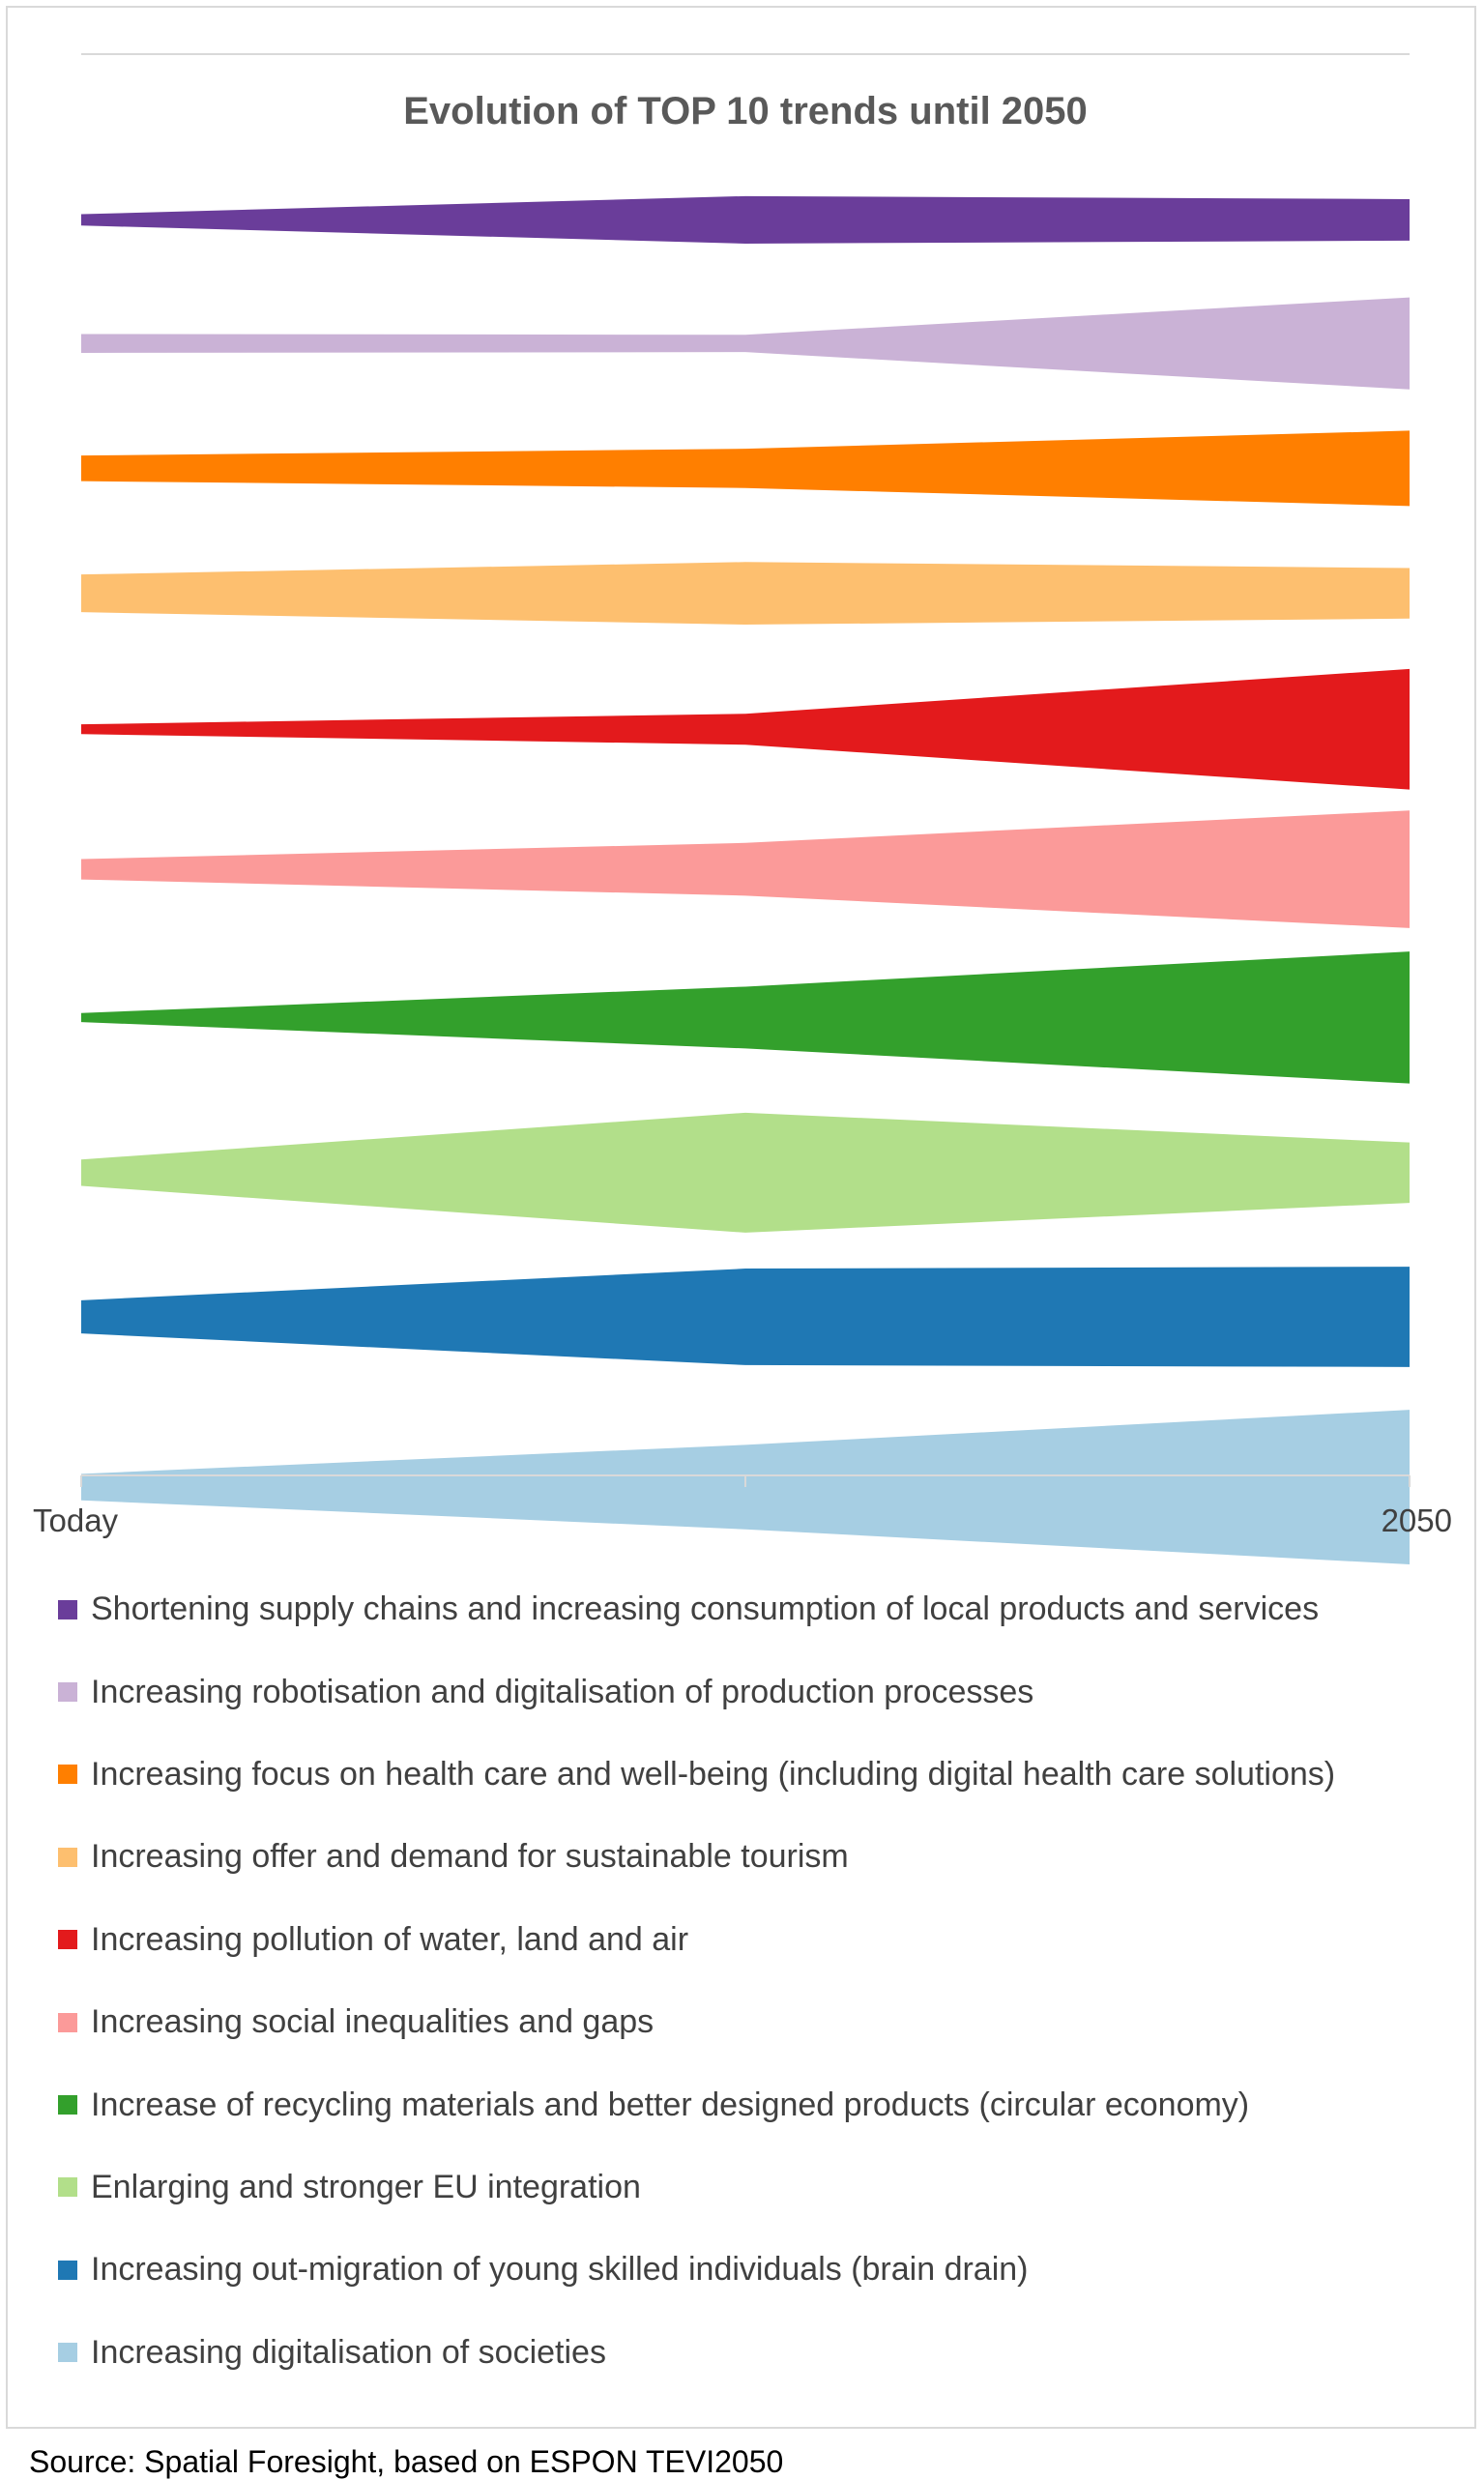 This screenshot has height=2480, width=1484. I want to click on legend-item: Increasing social inequalities and gaps, so click(759, 2022).